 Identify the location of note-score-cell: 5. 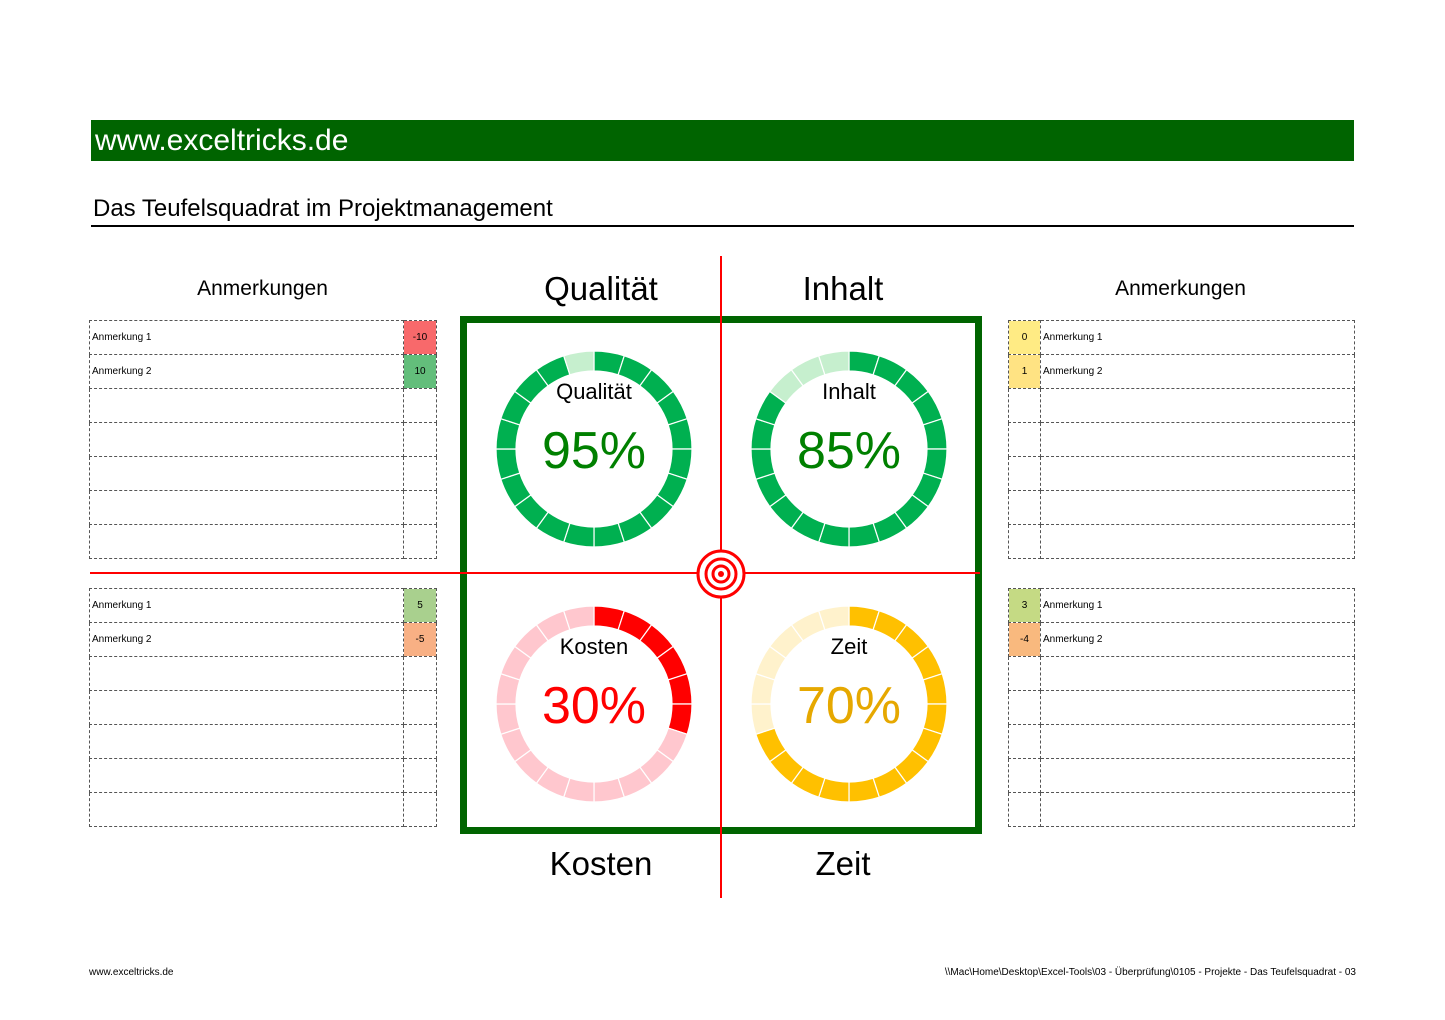
(420, 605).